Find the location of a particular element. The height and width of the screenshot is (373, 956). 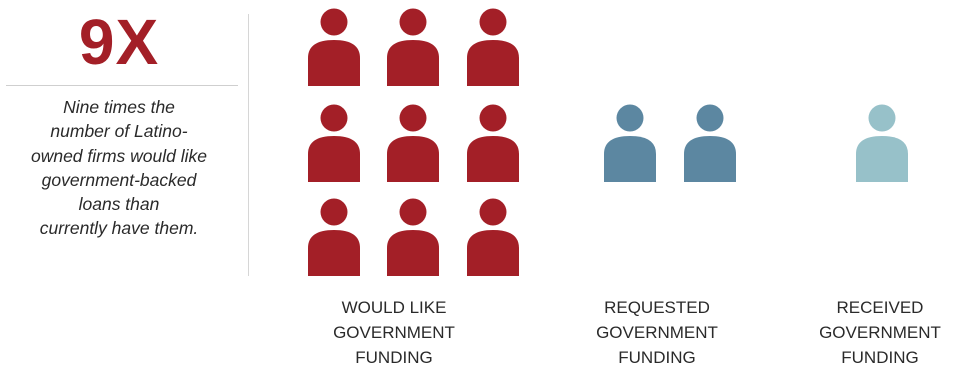

caption-line-1: Nine times the is located at coordinates (119, 107).